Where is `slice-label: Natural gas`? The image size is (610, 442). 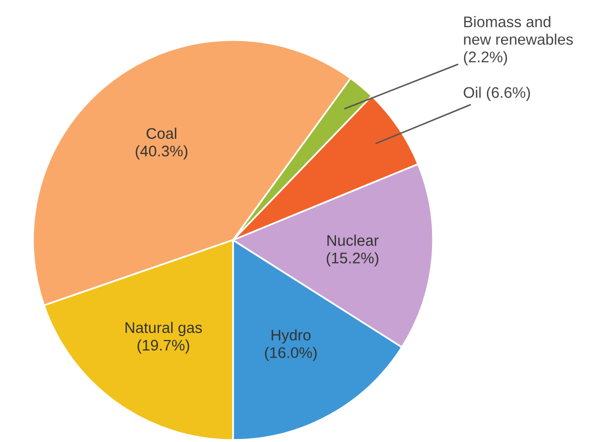
slice-label: Natural gas is located at coordinates (164, 329).